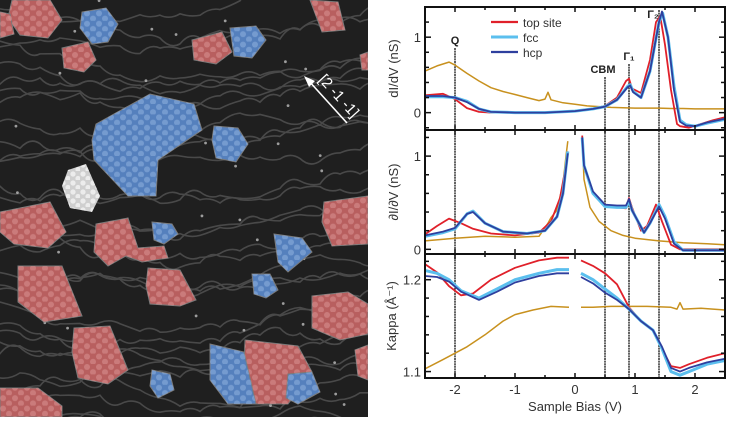 The height and width of the screenshot is (422, 736). What do you see at coordinates (634, 389) in the screenshot?
I see `x-tick-label: 1` at bounding box center [634, 389].